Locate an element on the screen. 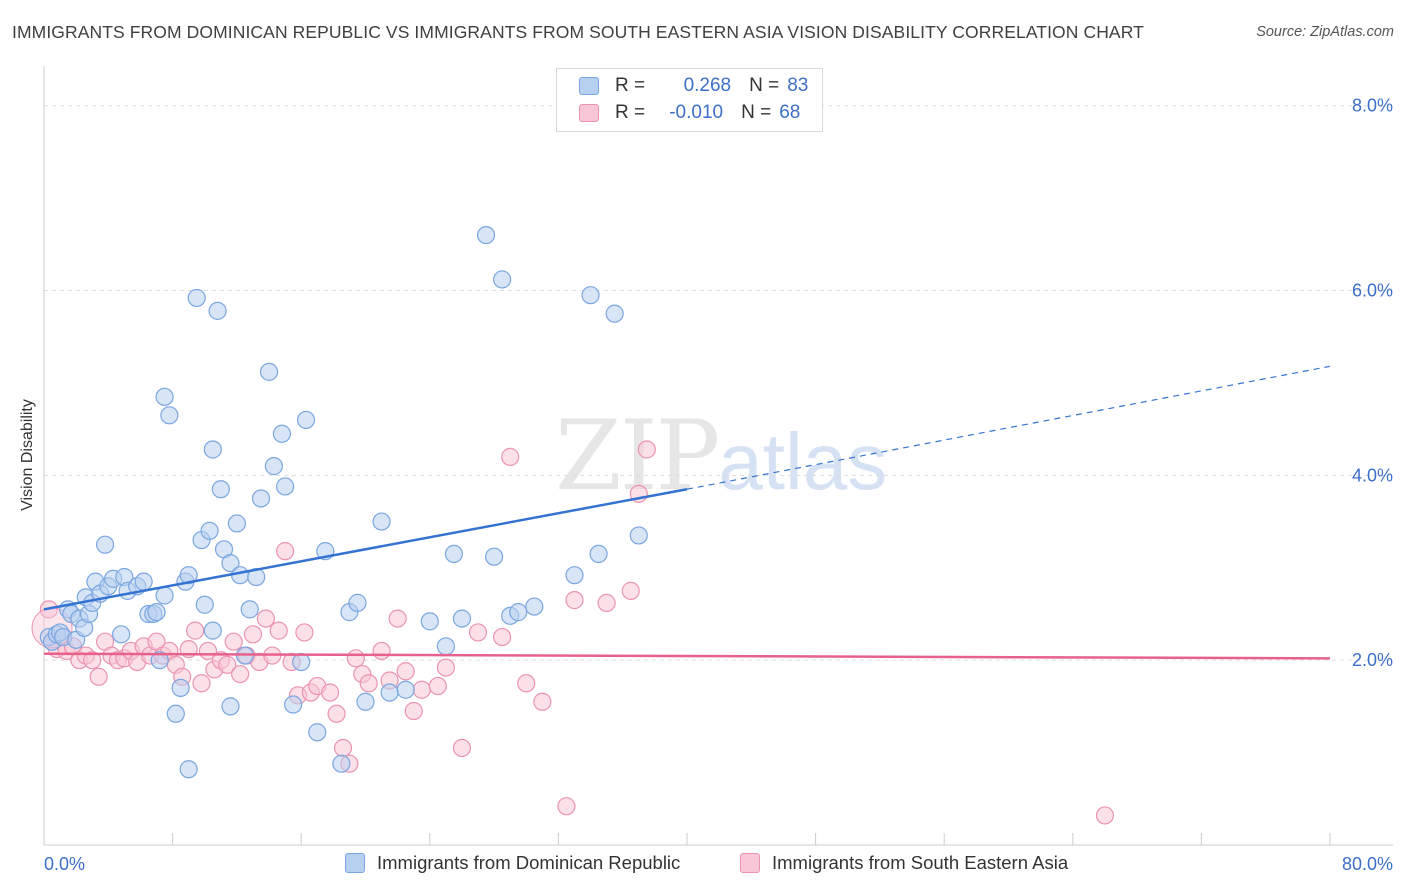 This screenshot has height=892, width=1406. y-tick-label: 4.0% is located at coordinates (1372, 475).